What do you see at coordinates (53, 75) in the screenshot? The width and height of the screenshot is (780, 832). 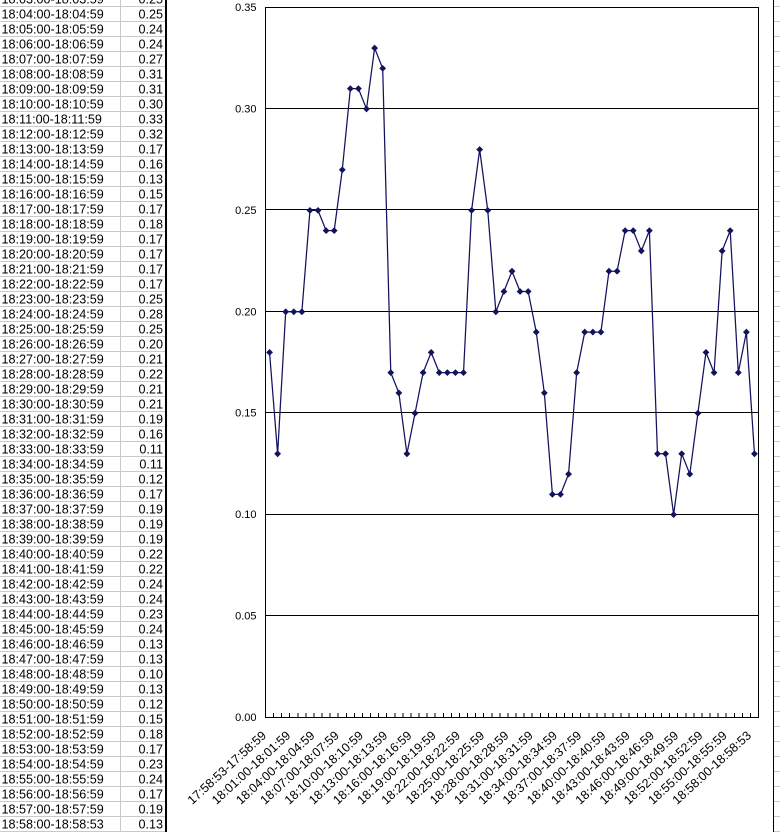 I see `svg-text: 18:08:00-18:08:59` at bounding box center [53, 75].